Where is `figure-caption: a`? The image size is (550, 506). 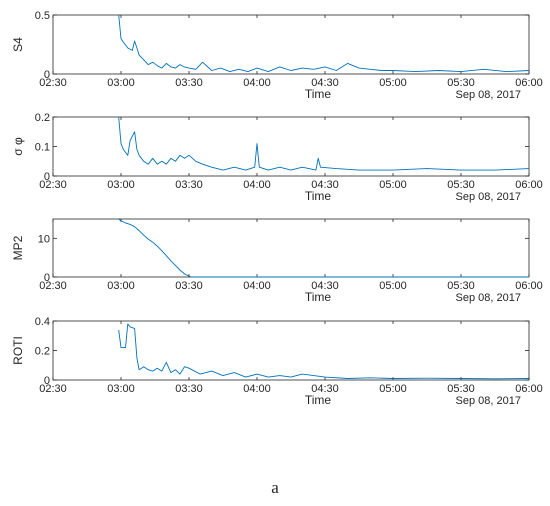
figure-caption: a is located at coordinates (275, 487).